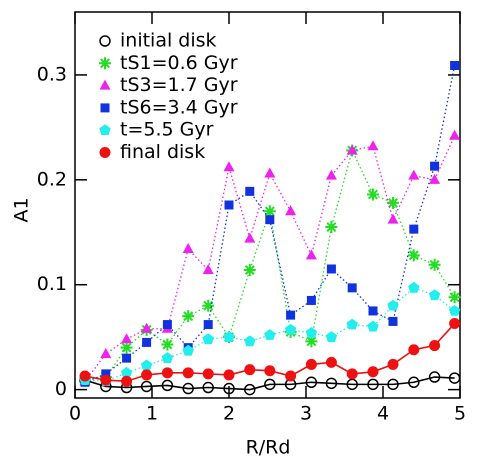  Describe the element at coordinates (52, 179) in the screenshot. I see `y-tick-label: 0.2` at that location.